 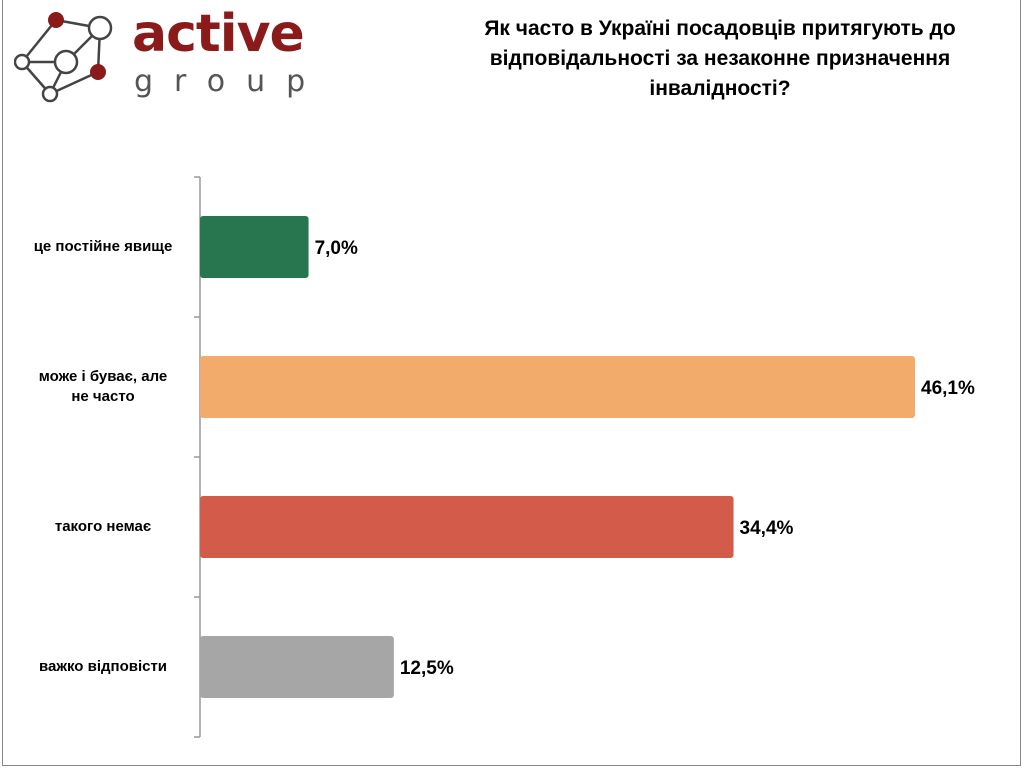 What do you see at coordinates (230, 81) in the screenshot?
I see `logo-subword: group` at bounding box center [230, 81].